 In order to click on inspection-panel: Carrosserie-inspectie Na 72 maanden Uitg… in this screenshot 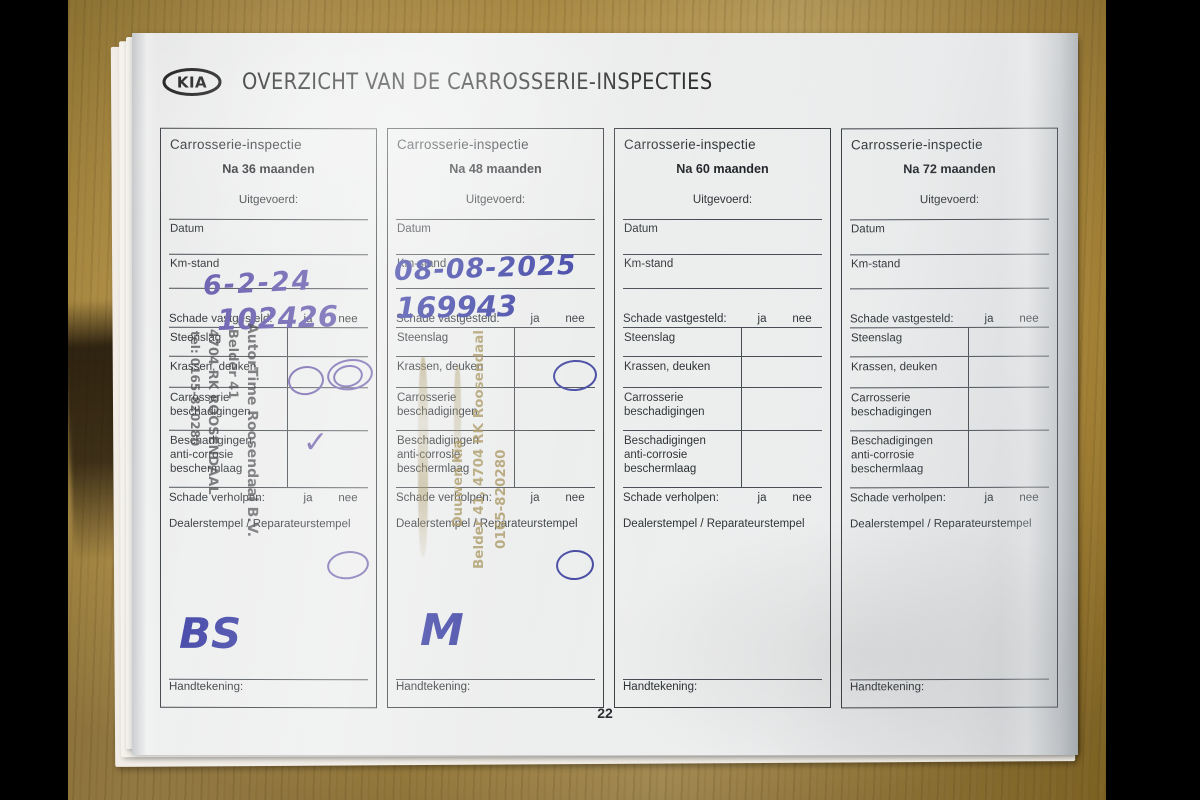, I will do `click(949, 418)`.